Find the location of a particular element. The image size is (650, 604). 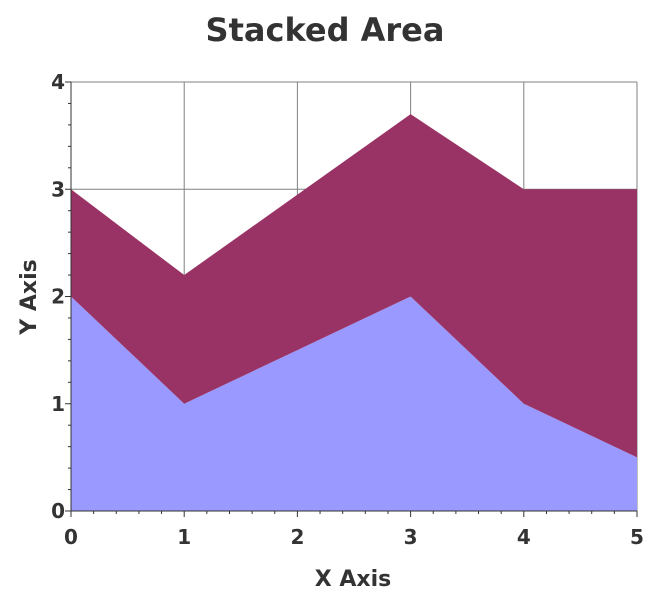

chart-title: Stacked Area is located at coordinates (325, 30).